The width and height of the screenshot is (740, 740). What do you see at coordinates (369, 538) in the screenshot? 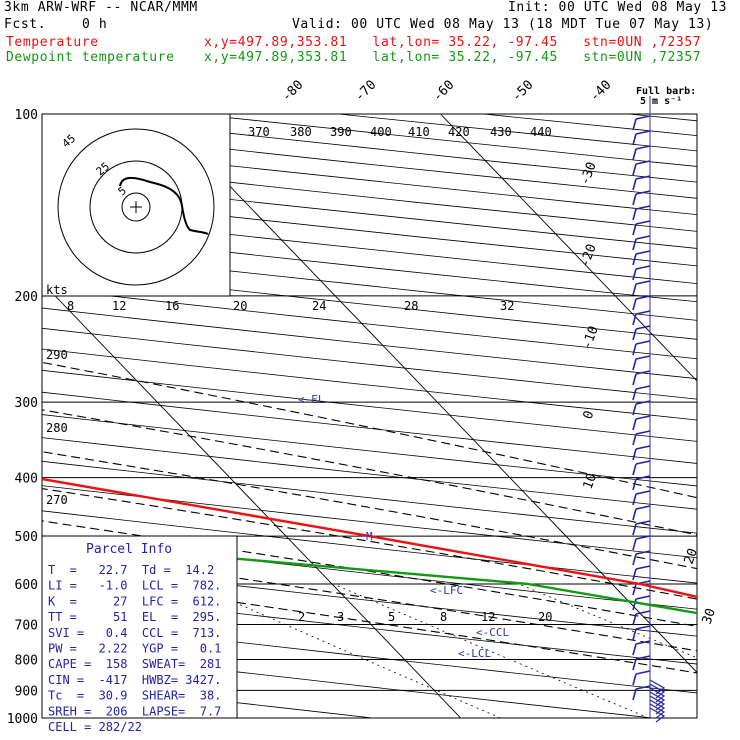
I see `temperature-line` at bounding box center [369, 538].